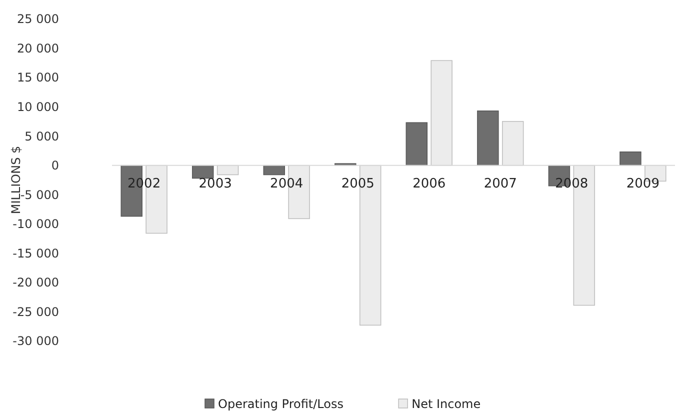  Describe the element at coordinates (38, 19) in the screenshot. I see `y-tick-label: 25 000` at that location.